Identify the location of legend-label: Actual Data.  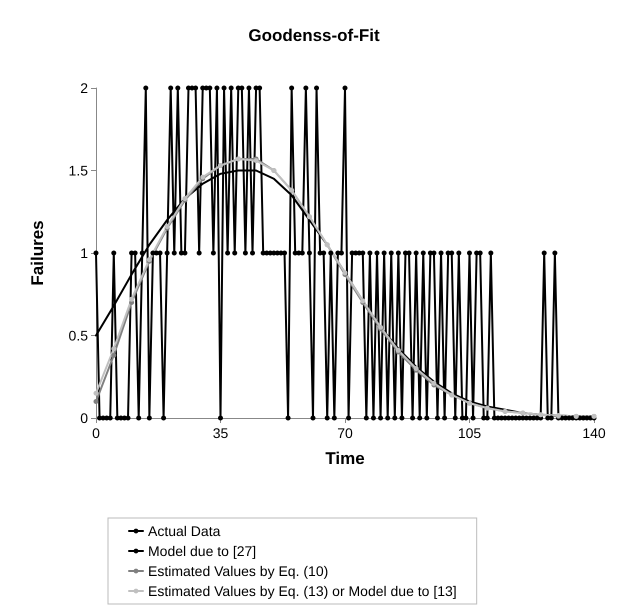
(184, 531).